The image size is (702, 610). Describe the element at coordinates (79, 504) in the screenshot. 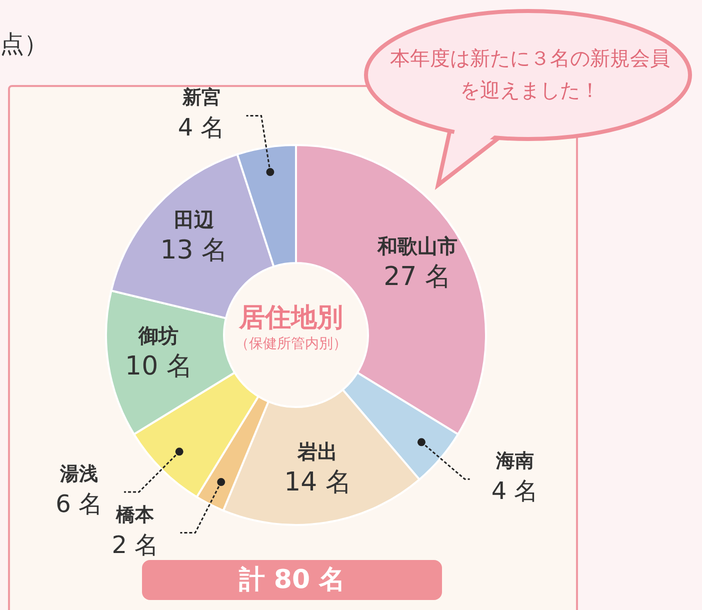

I see `data-label: 6 名` at that location.